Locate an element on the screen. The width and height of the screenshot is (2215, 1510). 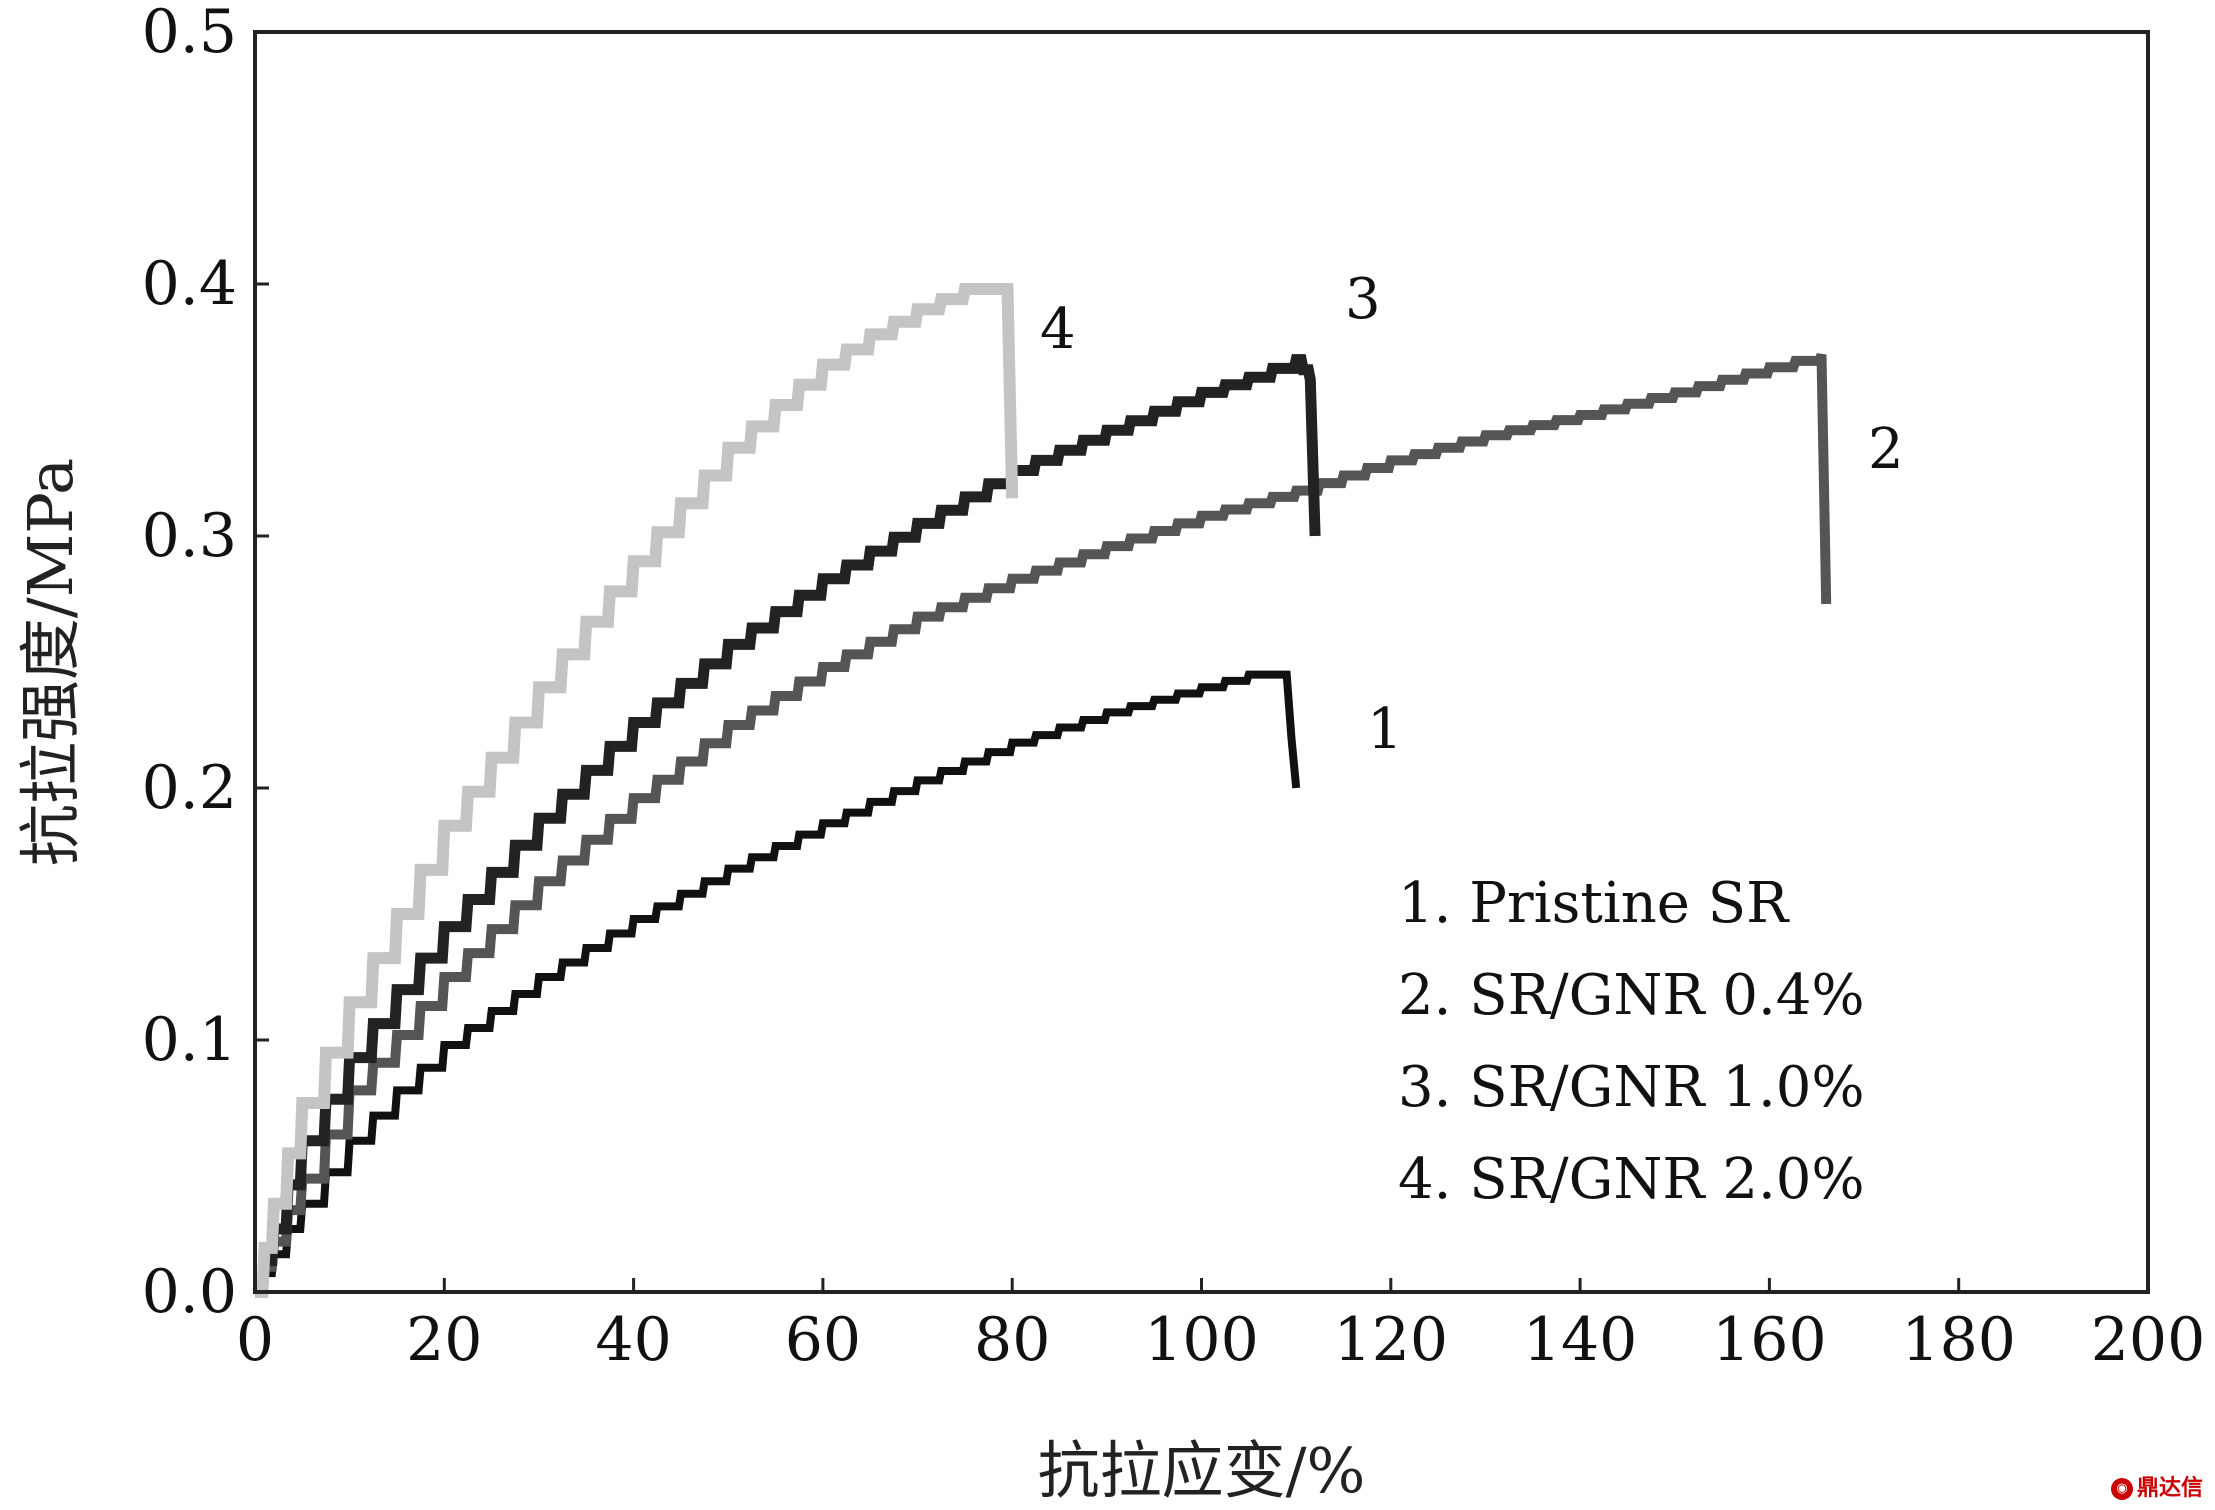
y-tick-label: 0.5 is located at coordinates (189, 33).